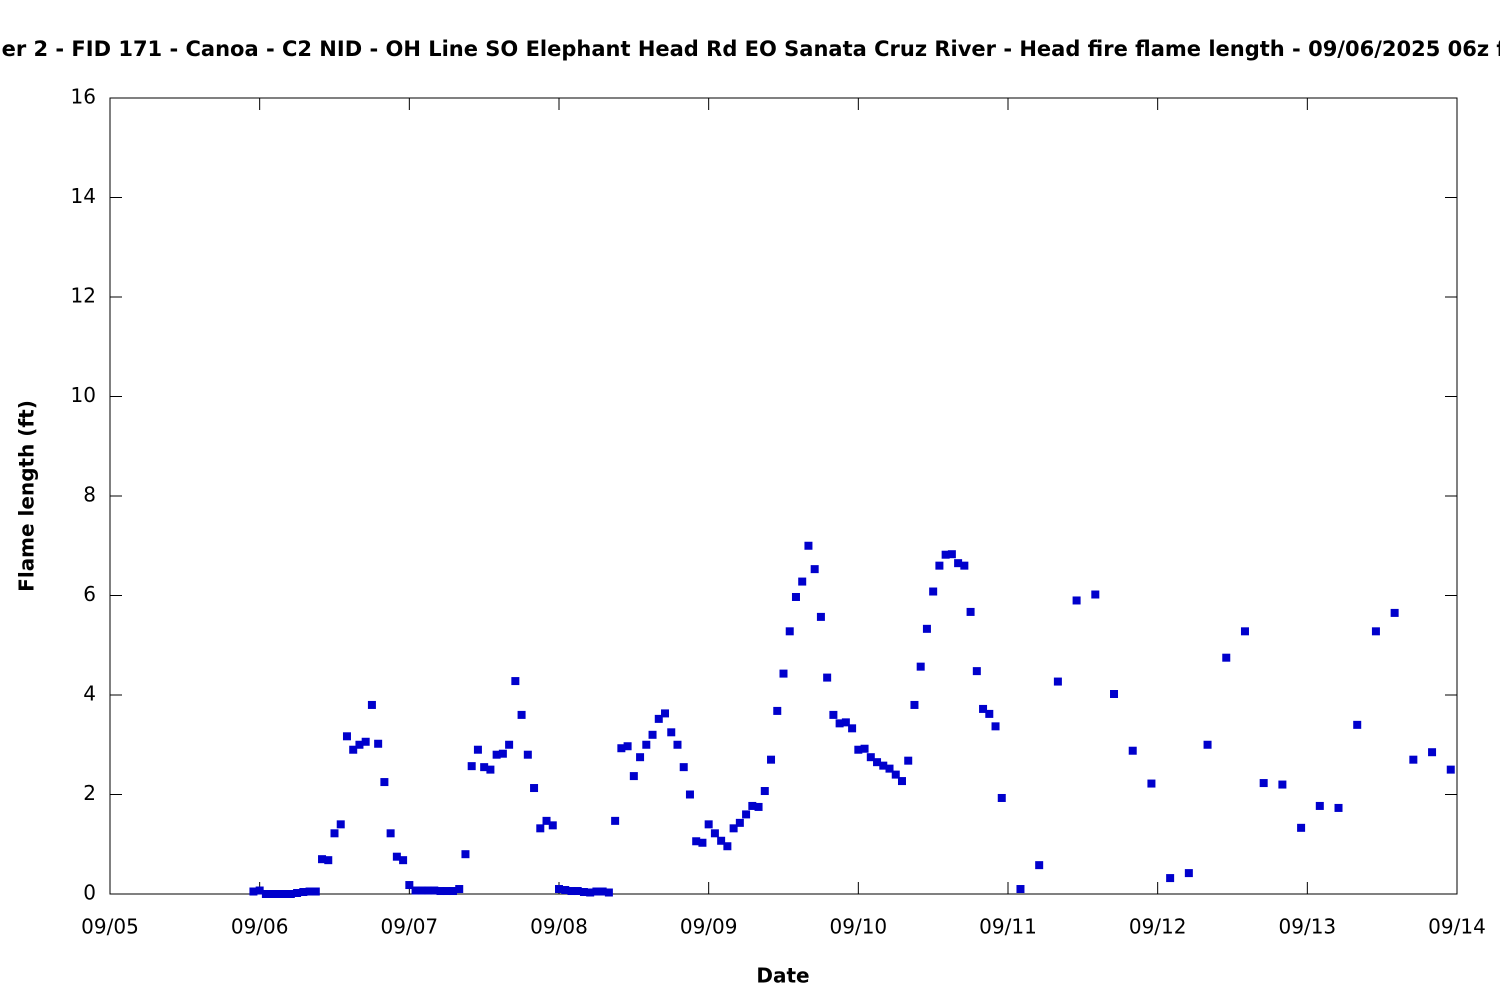 The image size is (1500, 1000). Describe the element at coordinates (83, 296) in the screenshot. I see `y-tick-label: 12` at that location.